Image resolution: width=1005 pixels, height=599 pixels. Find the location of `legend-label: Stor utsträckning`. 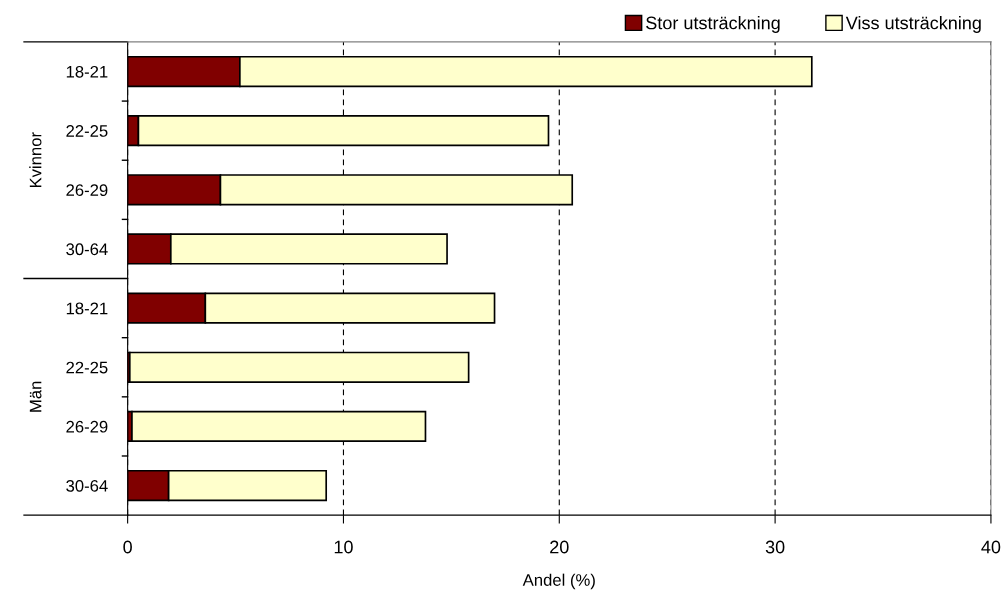

legend-label: Stor utsträckning is located at coordinates (713, 24).